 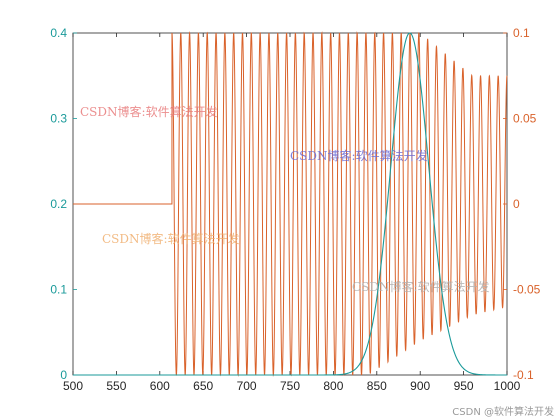 What do you see at coordinates (203, 386) in the screenshot?
I see `x-tick-label: 650` at bounding box center [203, 386].